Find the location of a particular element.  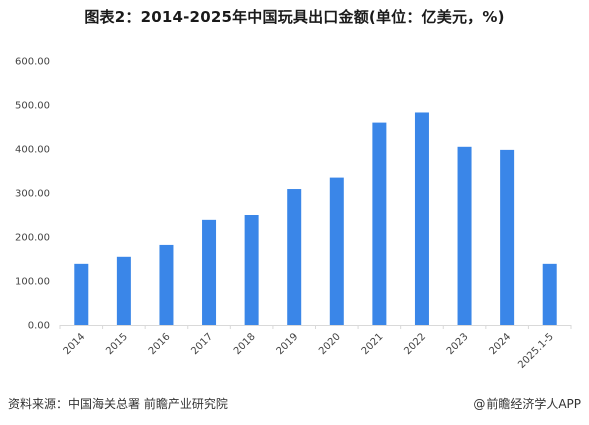

x-tick-label: 2024 is located at coordinates (500, 344).